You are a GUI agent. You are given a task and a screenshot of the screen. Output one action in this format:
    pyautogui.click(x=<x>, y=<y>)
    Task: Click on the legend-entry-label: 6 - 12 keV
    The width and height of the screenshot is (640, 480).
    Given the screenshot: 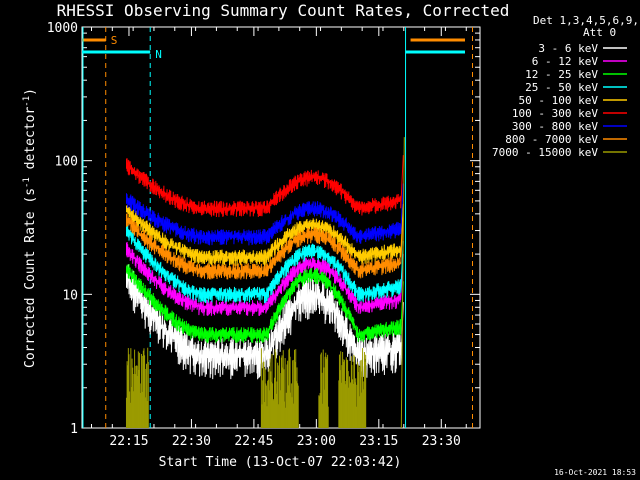 What is the action you would take?
    pyautogui.click(x=565, y=61)
    